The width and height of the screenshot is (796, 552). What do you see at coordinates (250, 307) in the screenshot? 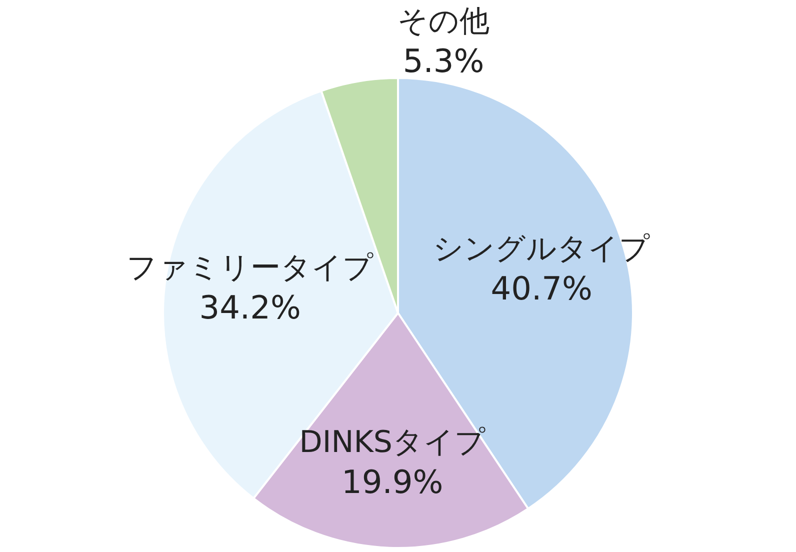
I see `data-label: 34.2%` at bounding box center [250, 307].